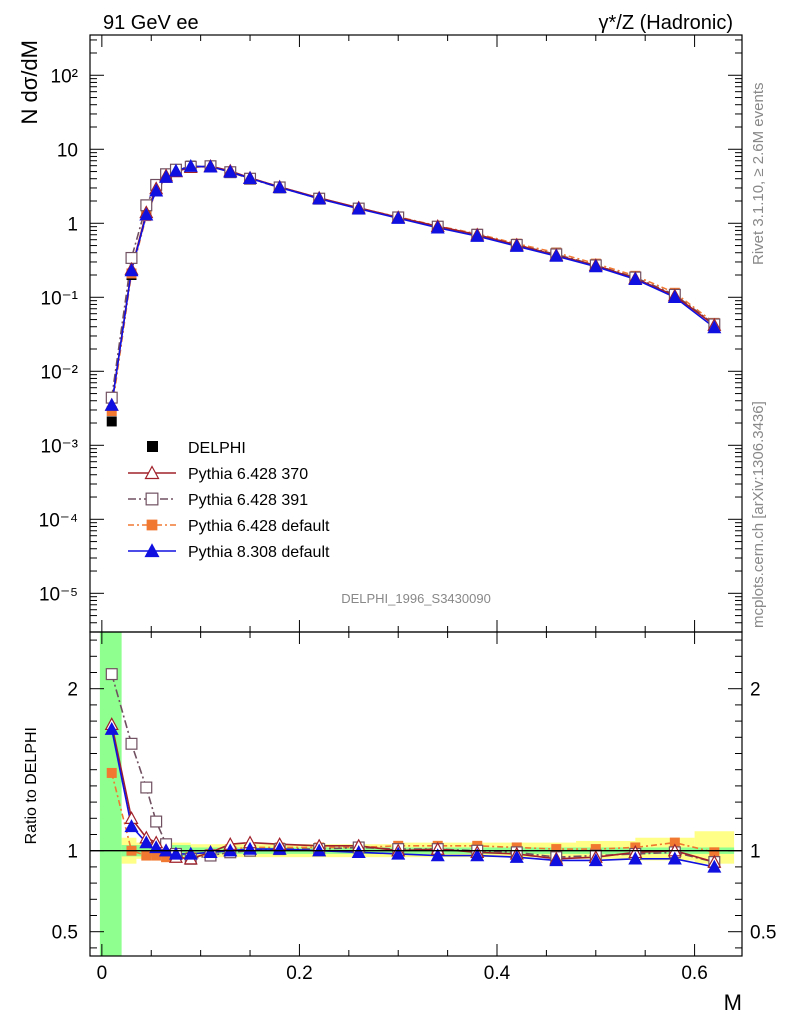 The image size is (786, 1024). What do you see at coordinates (111, 421) in the screenshot?
I see `data-point` at bounding box center [111, 421].